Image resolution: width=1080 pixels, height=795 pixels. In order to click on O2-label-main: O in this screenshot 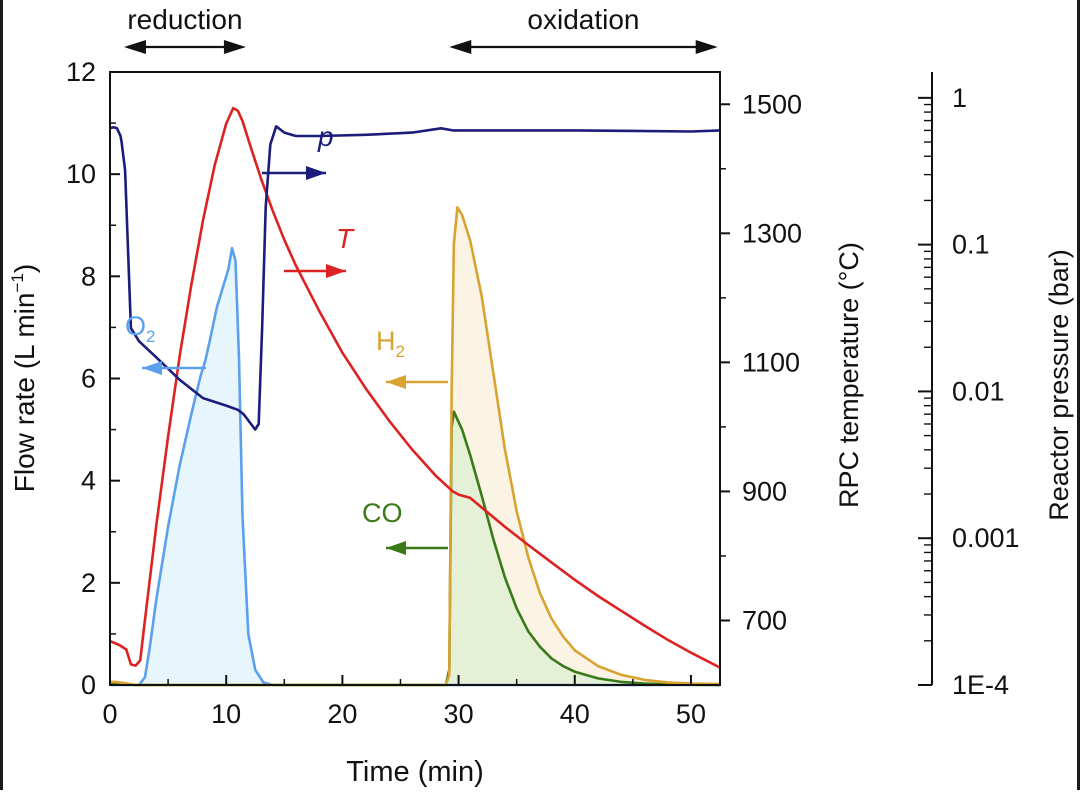, I will do `click(135, 326)`.